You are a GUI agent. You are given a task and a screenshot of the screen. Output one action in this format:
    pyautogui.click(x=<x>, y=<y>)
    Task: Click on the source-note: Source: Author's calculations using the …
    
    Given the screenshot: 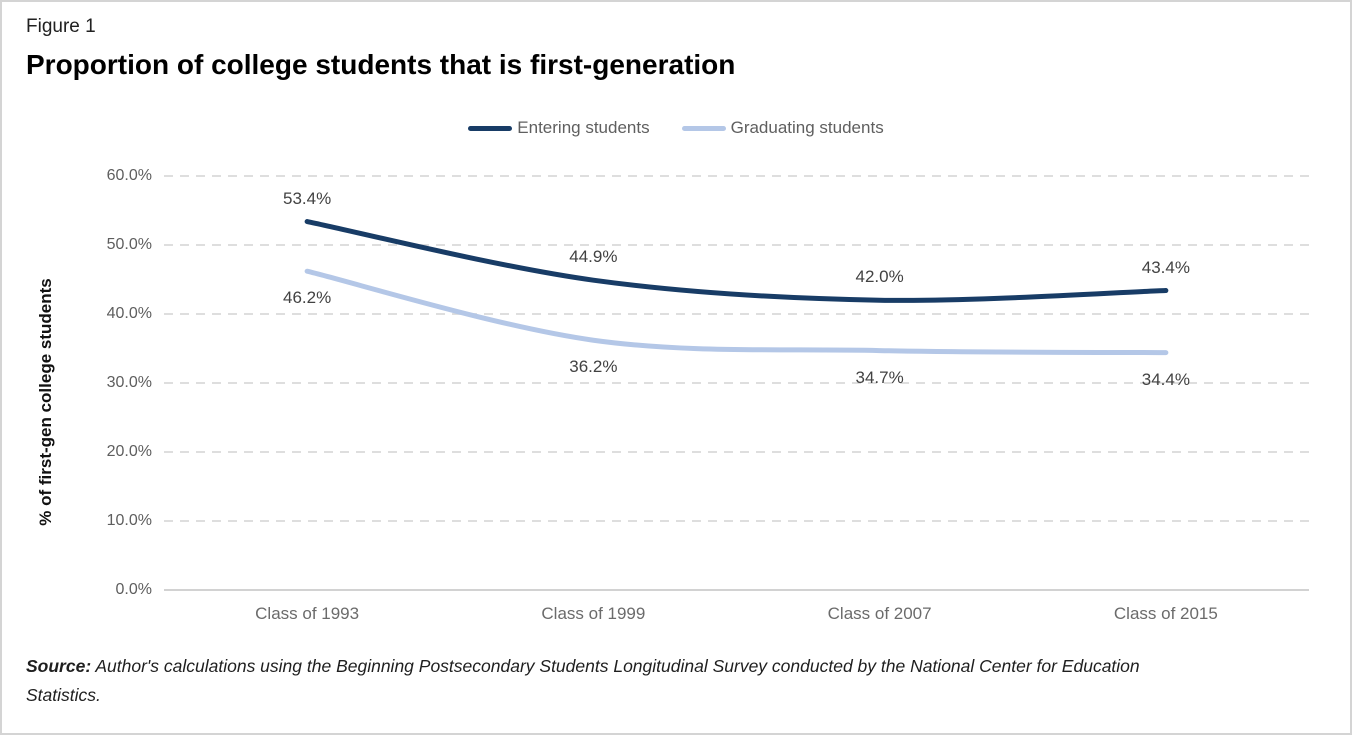 What is the action you would take?
    pyautogui.click(x=621, y=681)
    